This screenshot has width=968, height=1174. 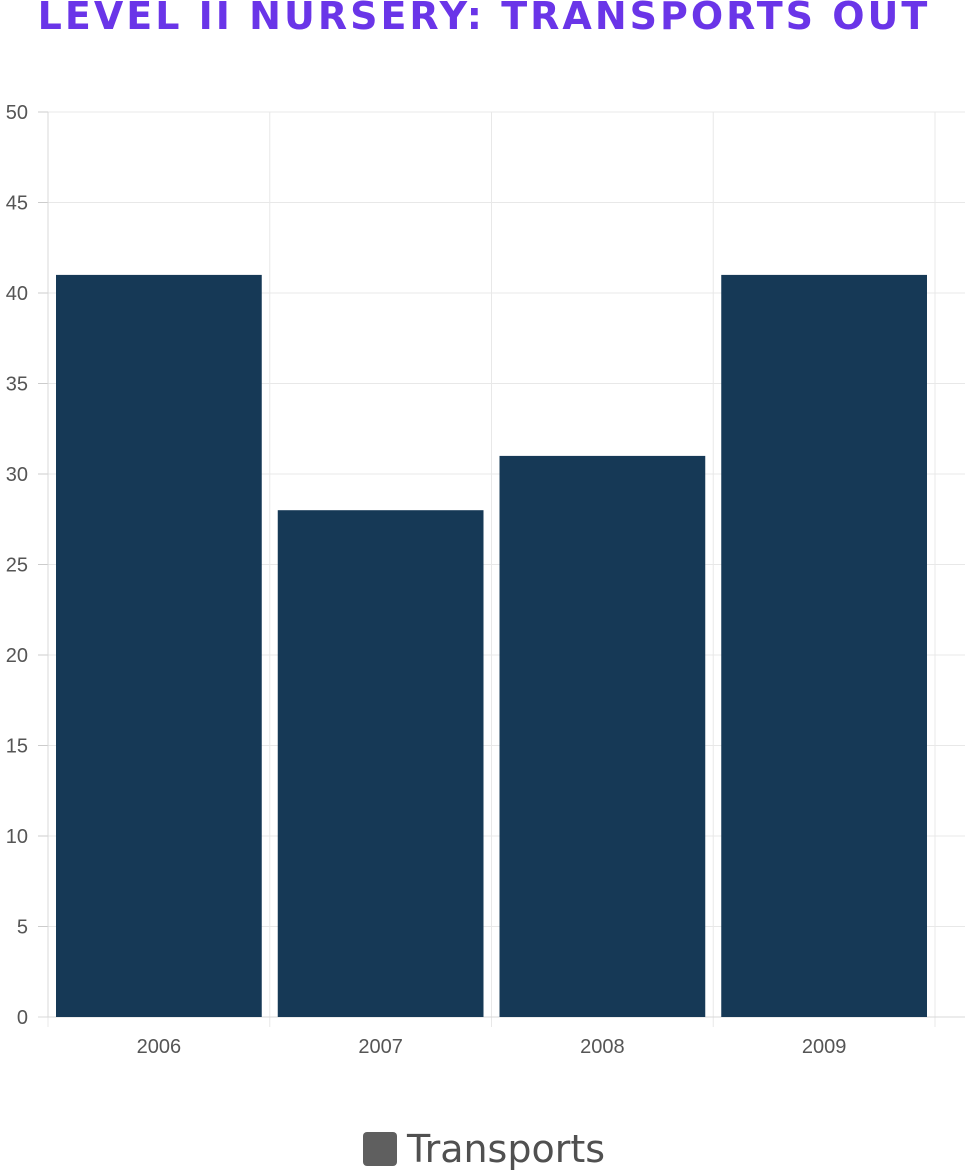 I want to click on y-tick-label: 25, so click(x=17, y=566).